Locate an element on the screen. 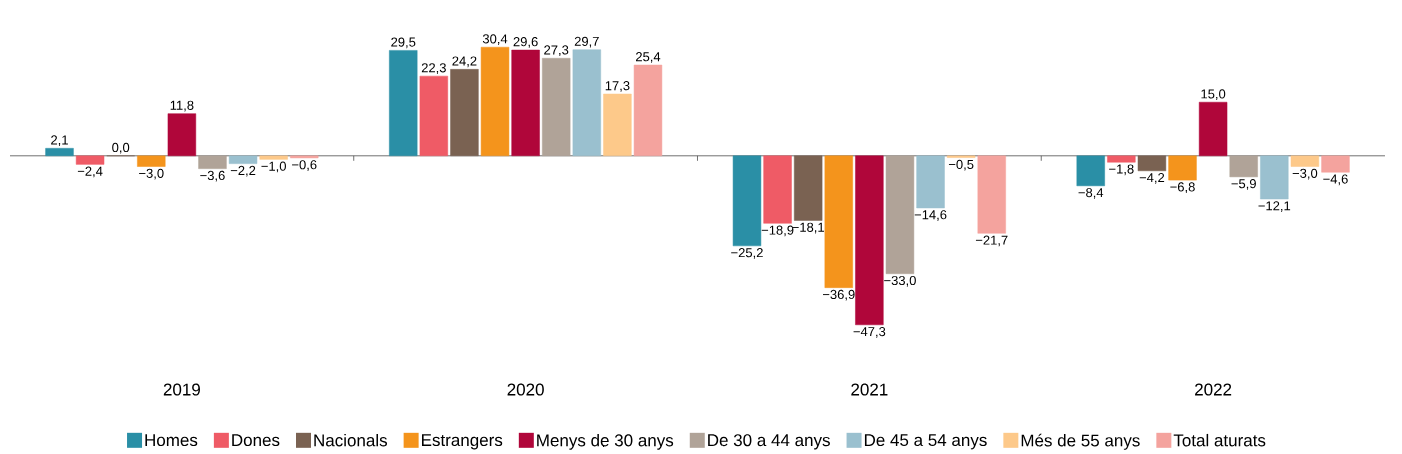 This screenshot has width=1402, height=454. data-label: 29,5 is located at coordinates (403, 43).